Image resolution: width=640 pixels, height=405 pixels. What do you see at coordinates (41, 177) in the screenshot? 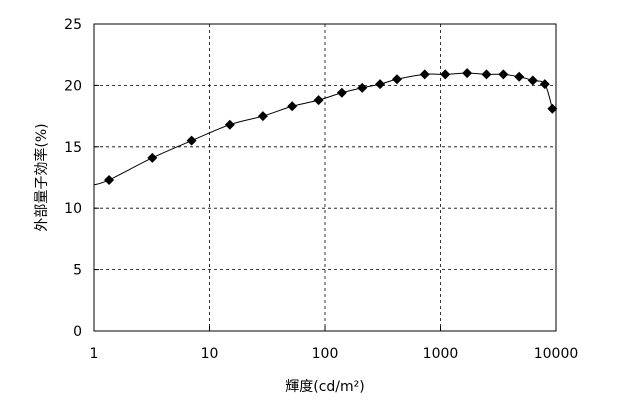
I see `y-axis-title: 外部量子効率(%)` at bounding box center [41, 177].